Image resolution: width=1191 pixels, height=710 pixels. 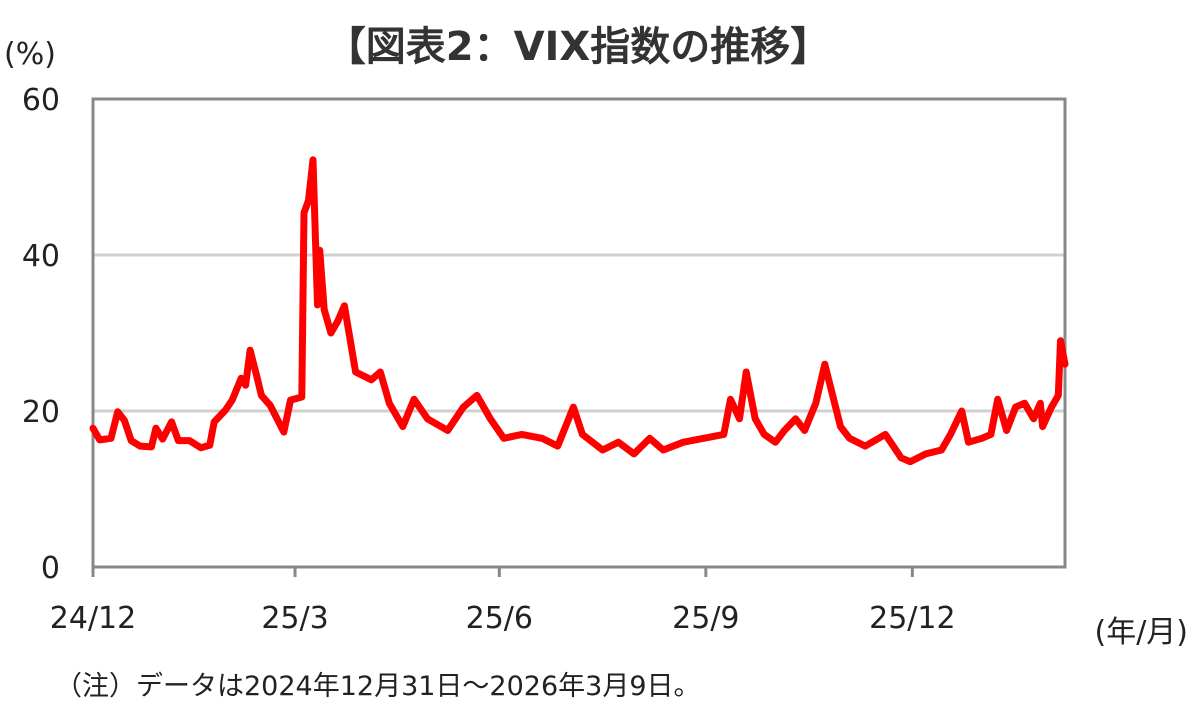 I want to click on x-tick-labels: 24/12 25/3 25/6 25/9 25/12, so click(x=503, y=601).